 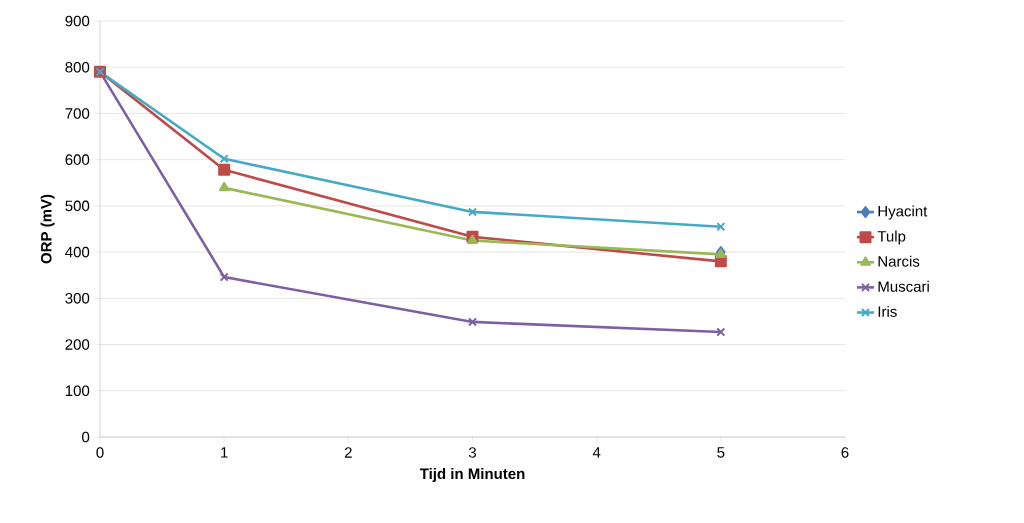 What do you see at coordinates (77, 391) in the screenshot?
I see `y-tick-label: 100` at bounding box center [77, 391].